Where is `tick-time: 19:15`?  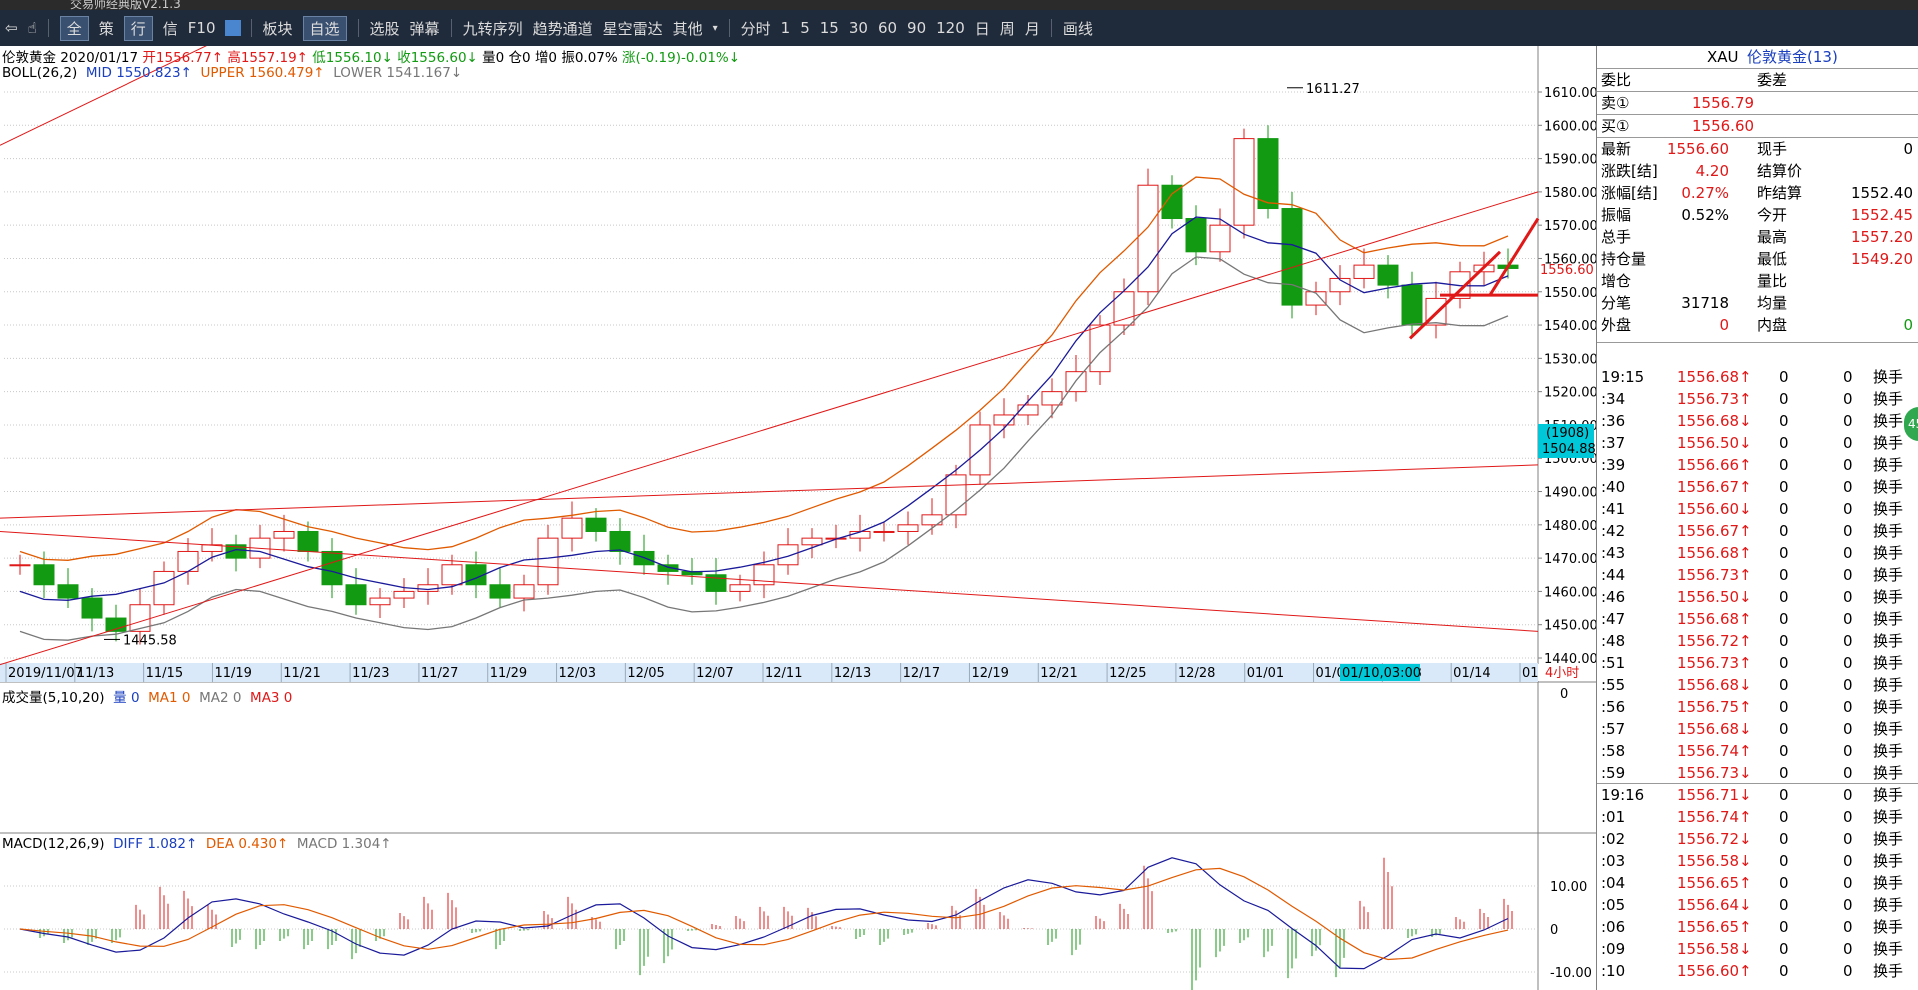 tick-time: 19:15 is located at coordinates (1623, 377).